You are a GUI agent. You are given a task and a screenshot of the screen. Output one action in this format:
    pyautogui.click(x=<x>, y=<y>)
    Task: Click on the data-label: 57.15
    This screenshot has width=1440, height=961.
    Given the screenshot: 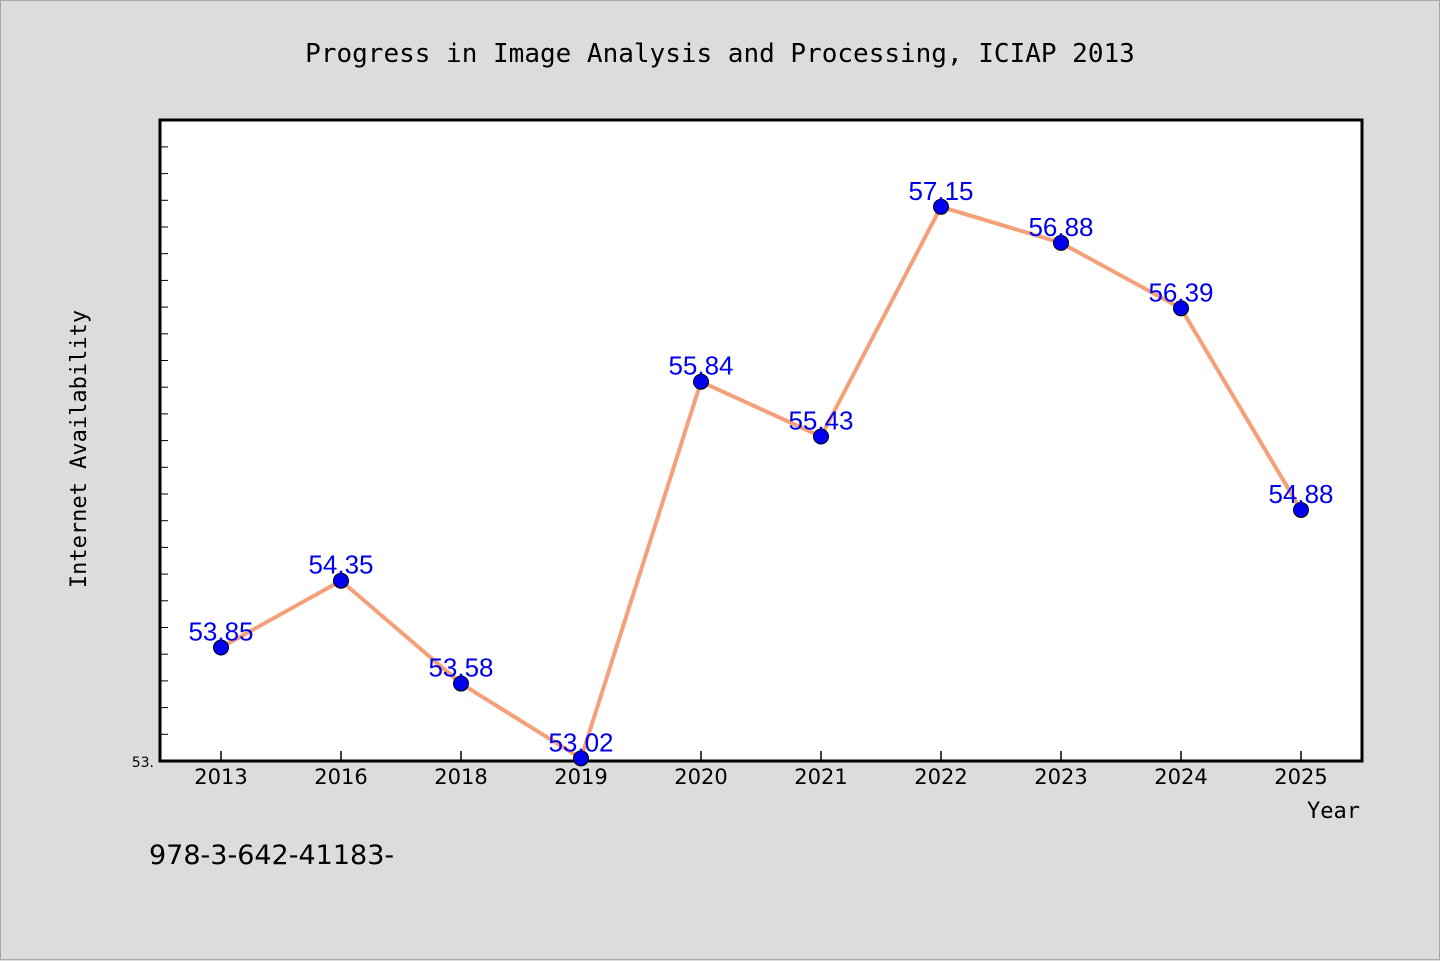 What is the action you would take?
    pyautogui.click(x=940, y=191)
    